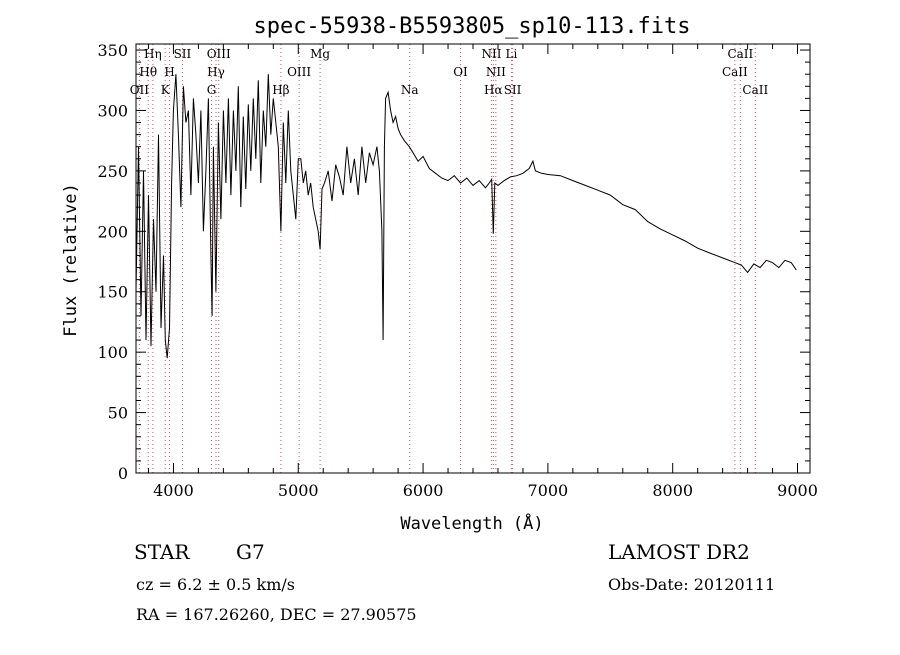  Describe the element at coordinates (112, 171) in the screenshot. I see `y-tick-label: 250` at that location.